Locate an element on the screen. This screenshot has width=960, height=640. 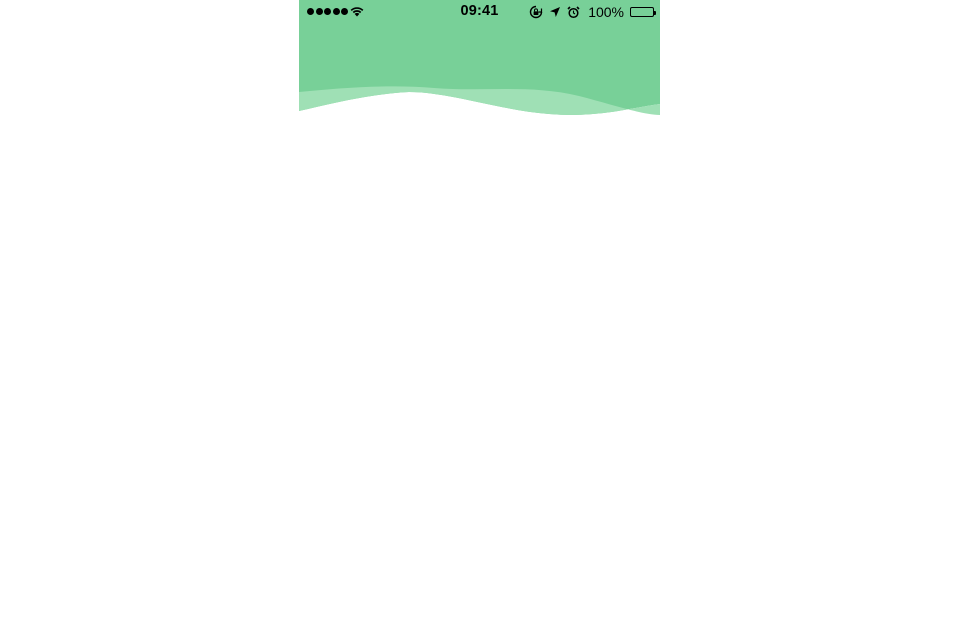
wave-background is located at coordinates (479, 57).